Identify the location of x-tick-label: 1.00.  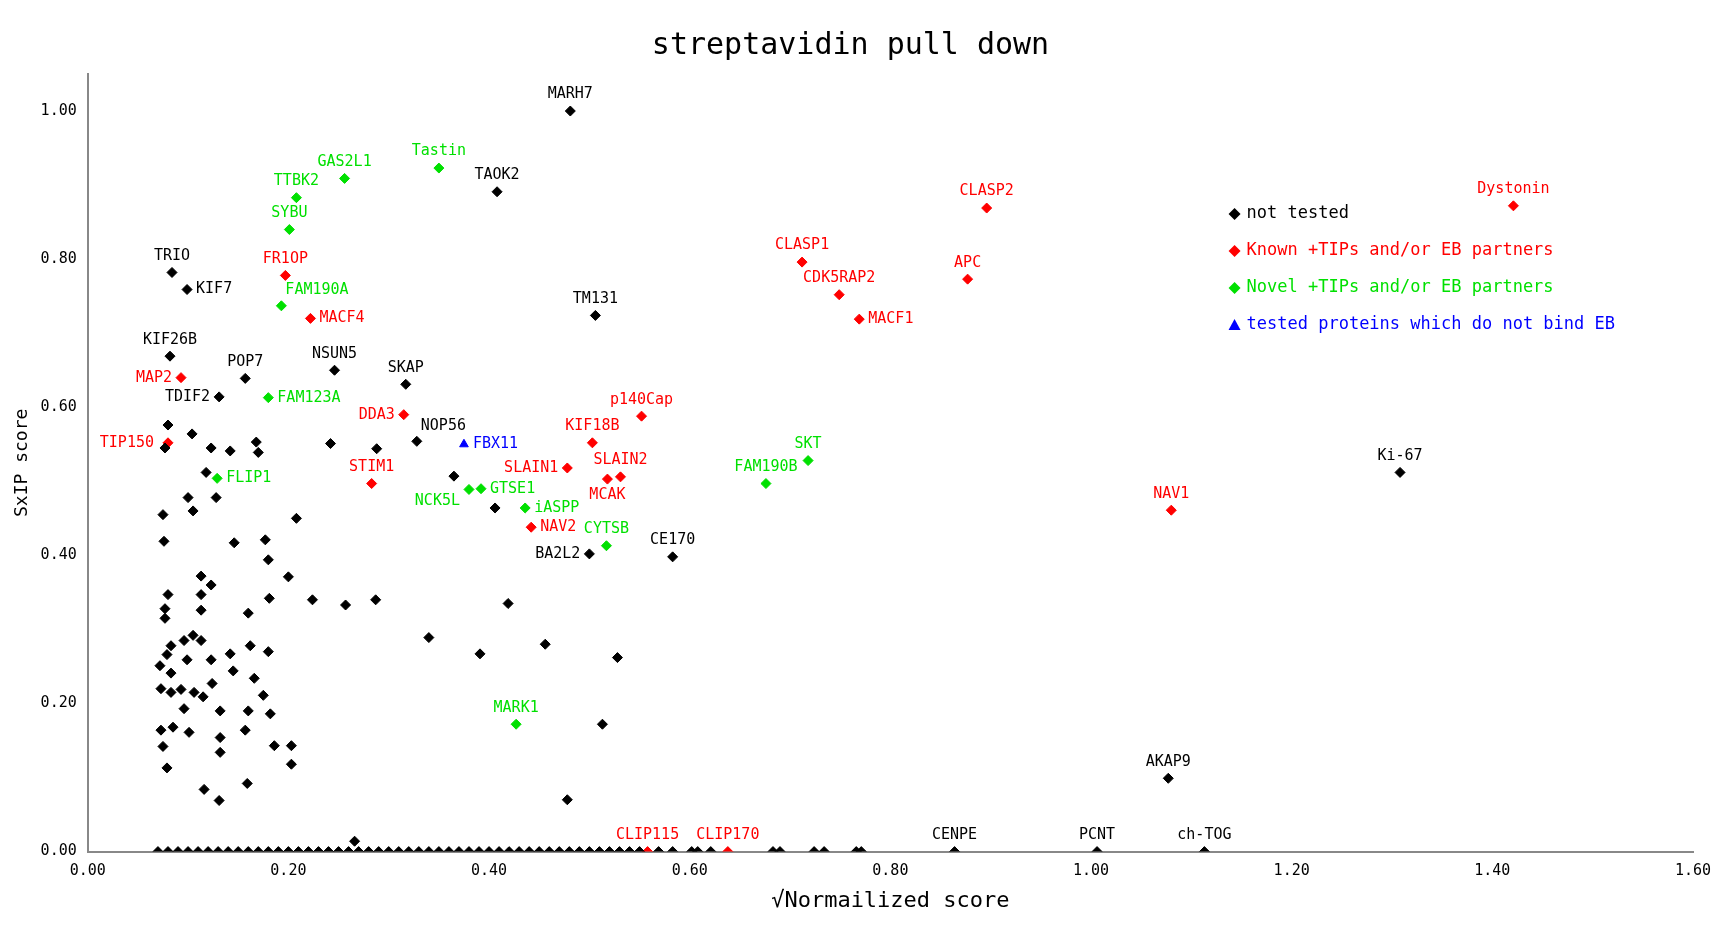
(1091, 870).